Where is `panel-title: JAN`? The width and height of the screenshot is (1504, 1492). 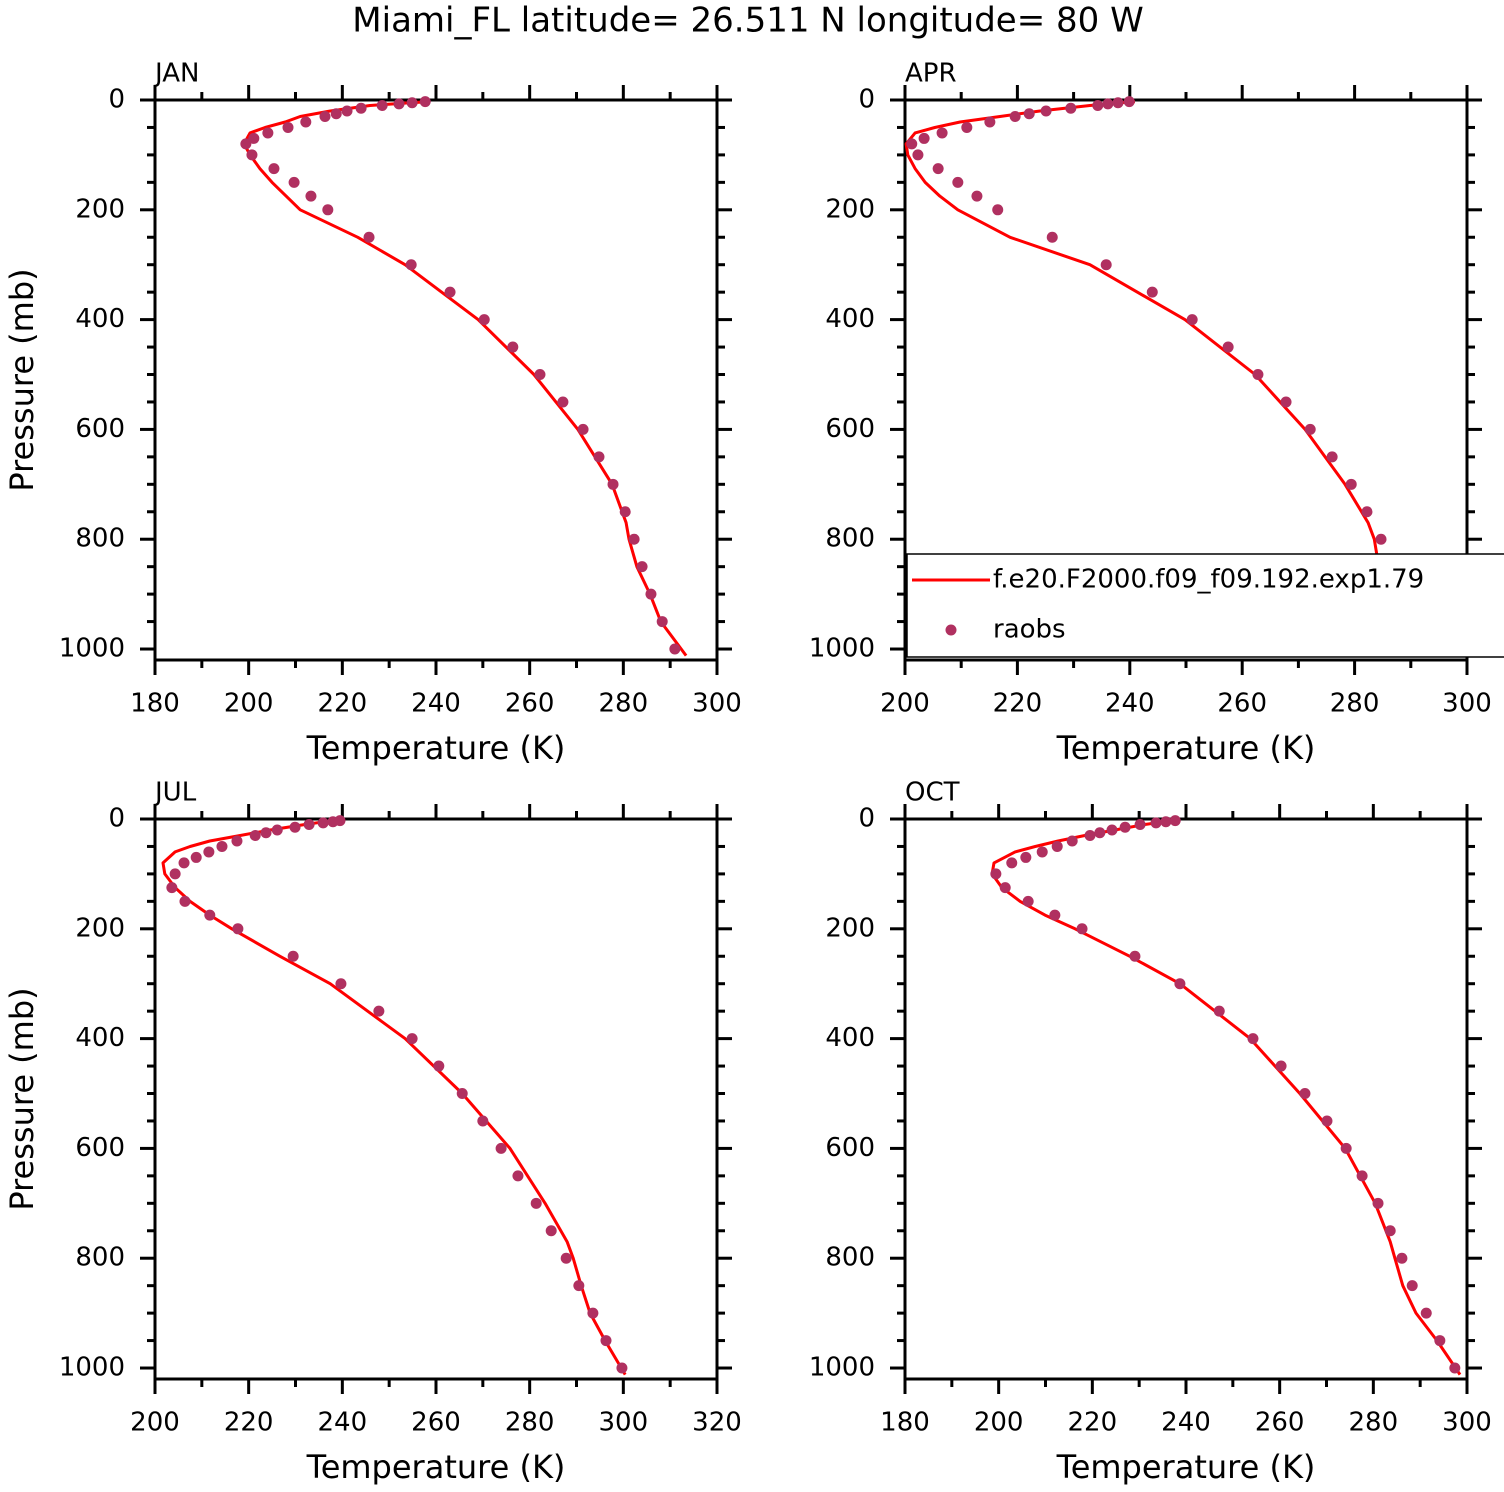
panel-title: JAN is located at coordinates (176, 74).